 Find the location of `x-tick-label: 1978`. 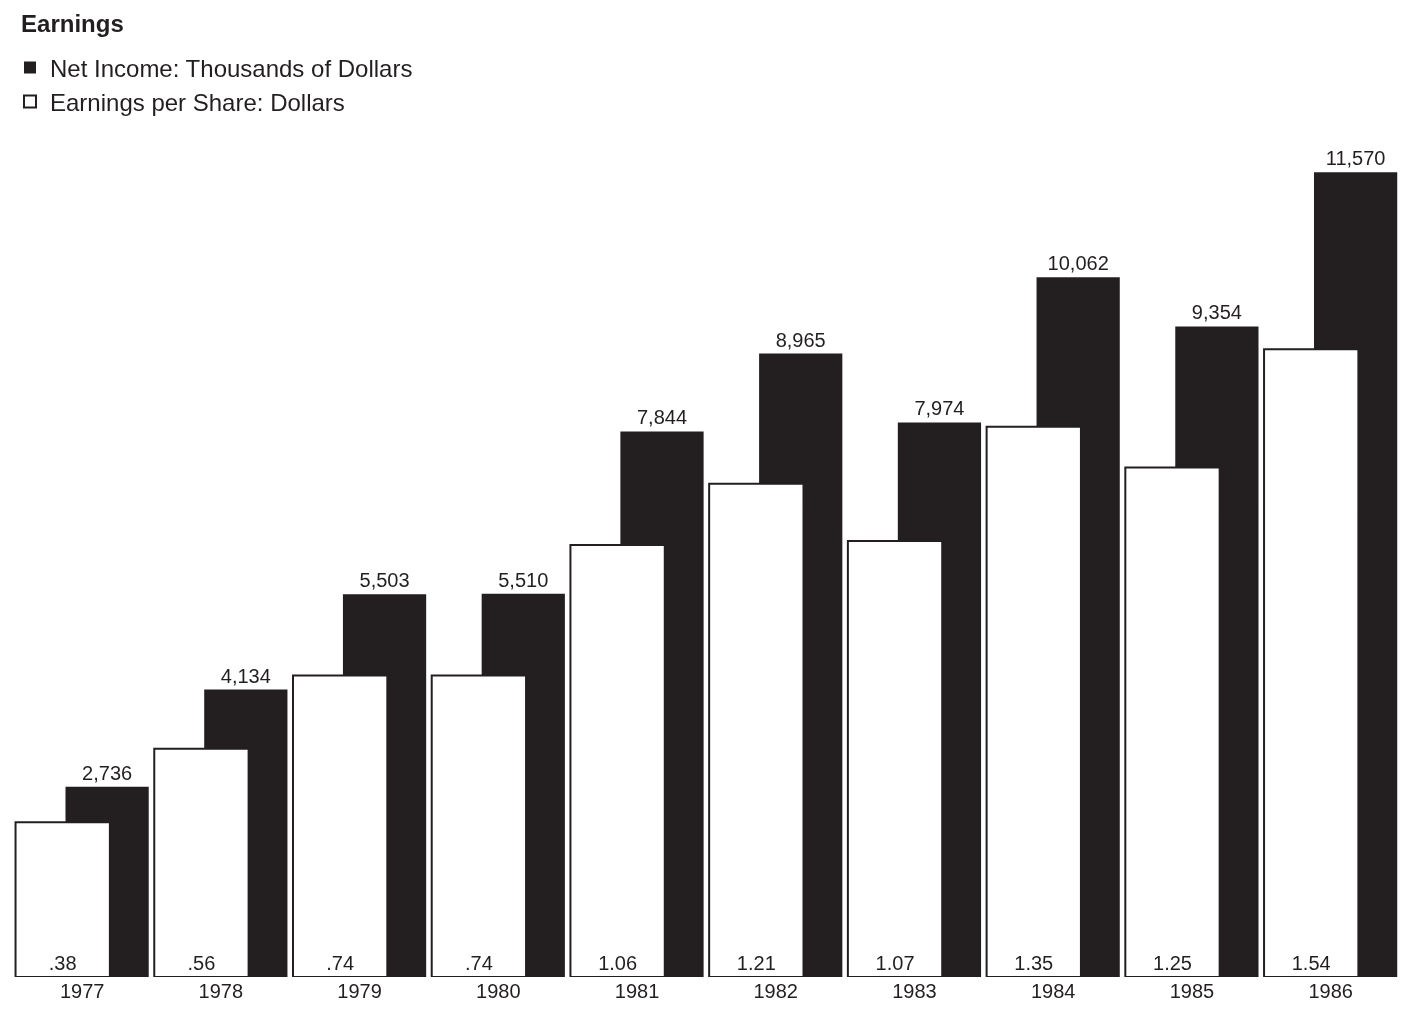

x-tick-label: 1978 is located at coordinates (221, 991).